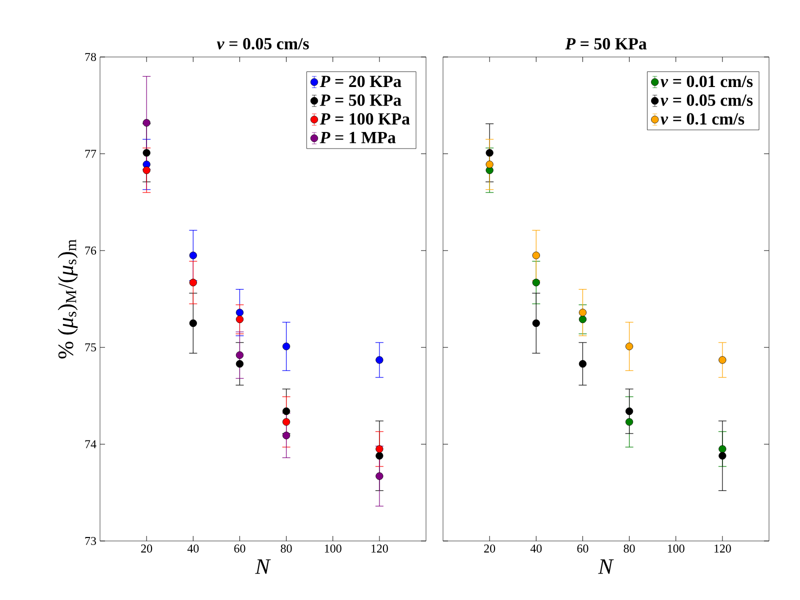 The width and height of the screenshot is (800, 600). I want to click on y-tick-label: 73, so click(90, 540).